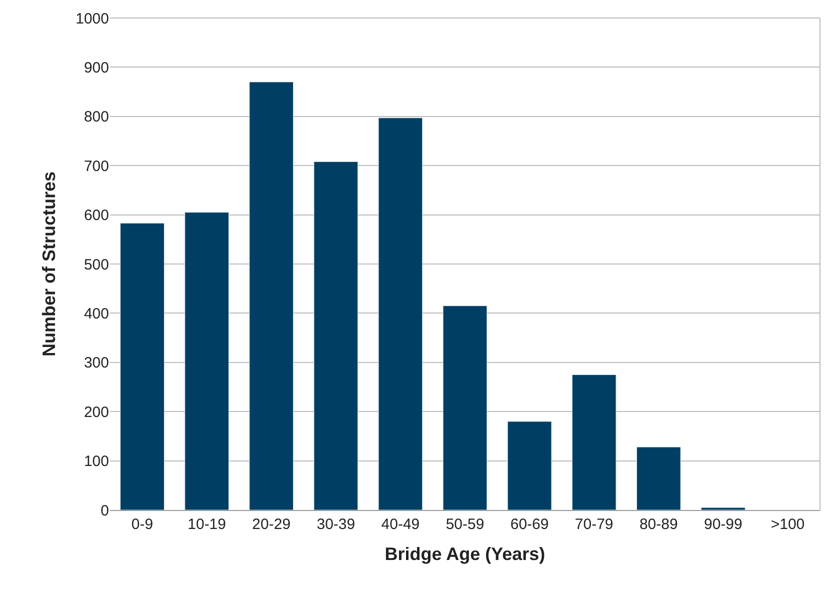 This screenshot has height=595, width=830. I want to click on x-tick-label: 70-79, so click(594, 524).